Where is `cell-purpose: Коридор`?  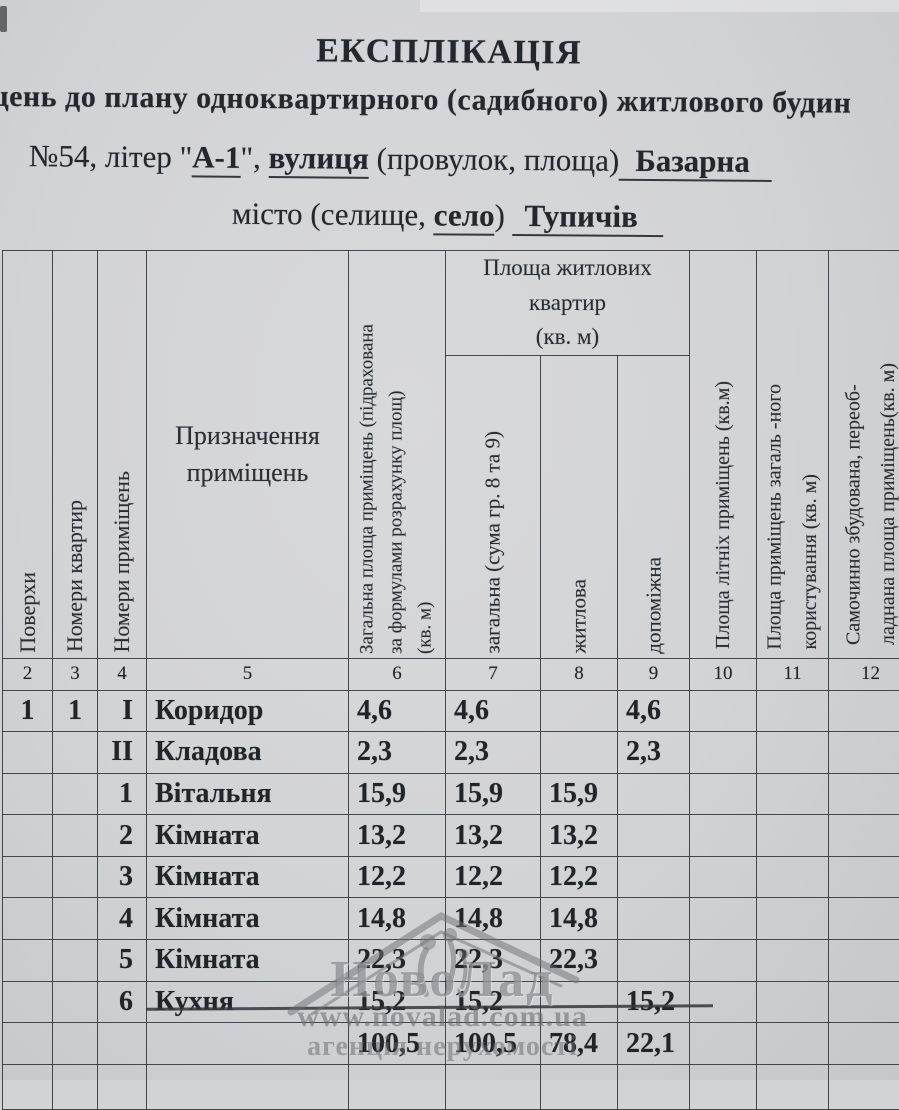
cell-purpose: Коридор is located at coordinates (248, 711).